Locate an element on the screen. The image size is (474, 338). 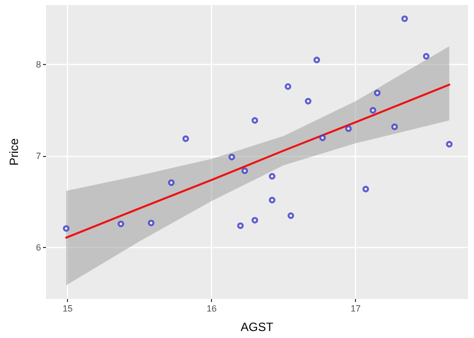
x-tick-label: 17 is located at coordinates (355, 309).